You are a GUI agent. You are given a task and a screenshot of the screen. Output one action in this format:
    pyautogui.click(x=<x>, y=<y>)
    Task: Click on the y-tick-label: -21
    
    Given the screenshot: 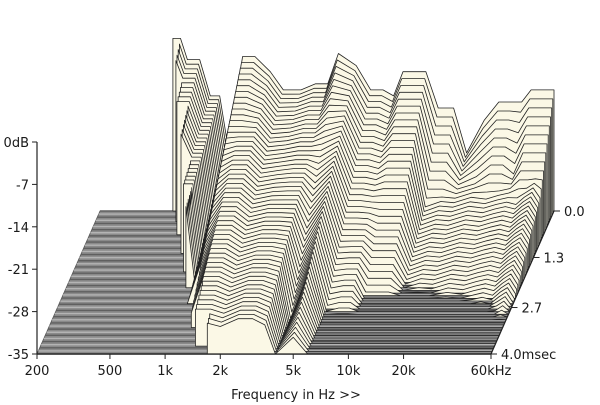 What is the action you would take?
    pyautogui.click(x=18, y=270)
    